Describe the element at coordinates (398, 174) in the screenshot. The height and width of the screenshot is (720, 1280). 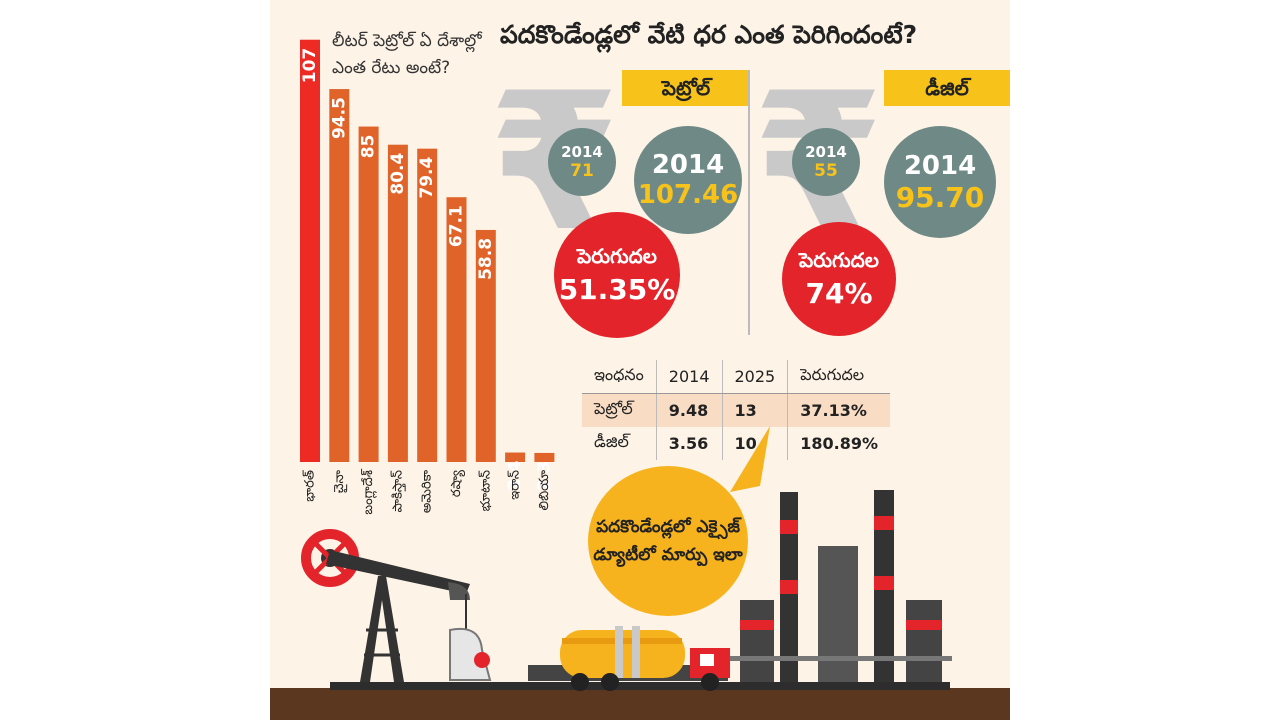
I see `bar-value-label: 80.4` at that location.